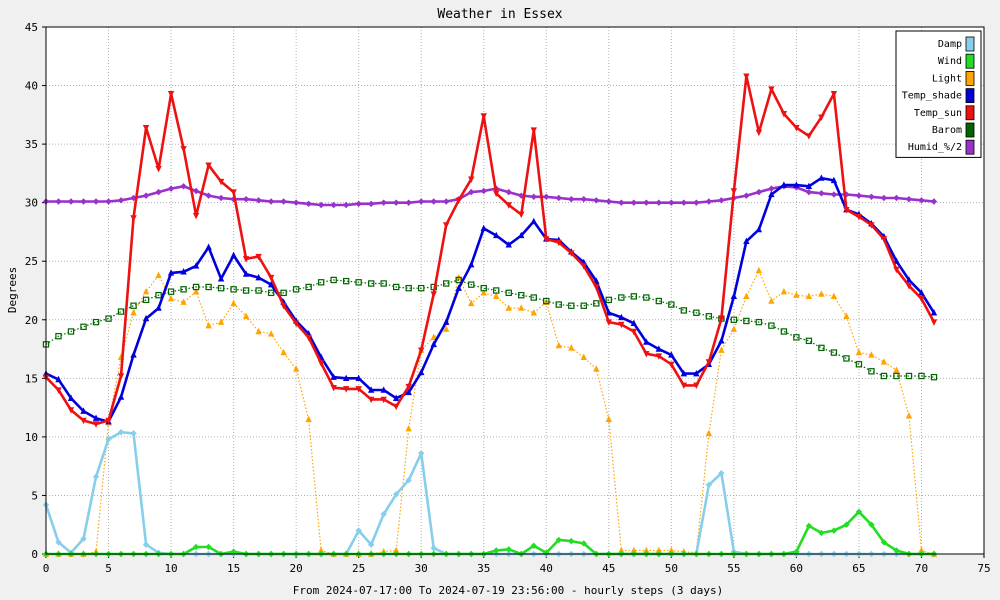 The image size is (1000, 600). What do you see at coordinates (483, 568) in the screenshot?
I see `x-tick-label: 35` at bounding box center [483, 568].